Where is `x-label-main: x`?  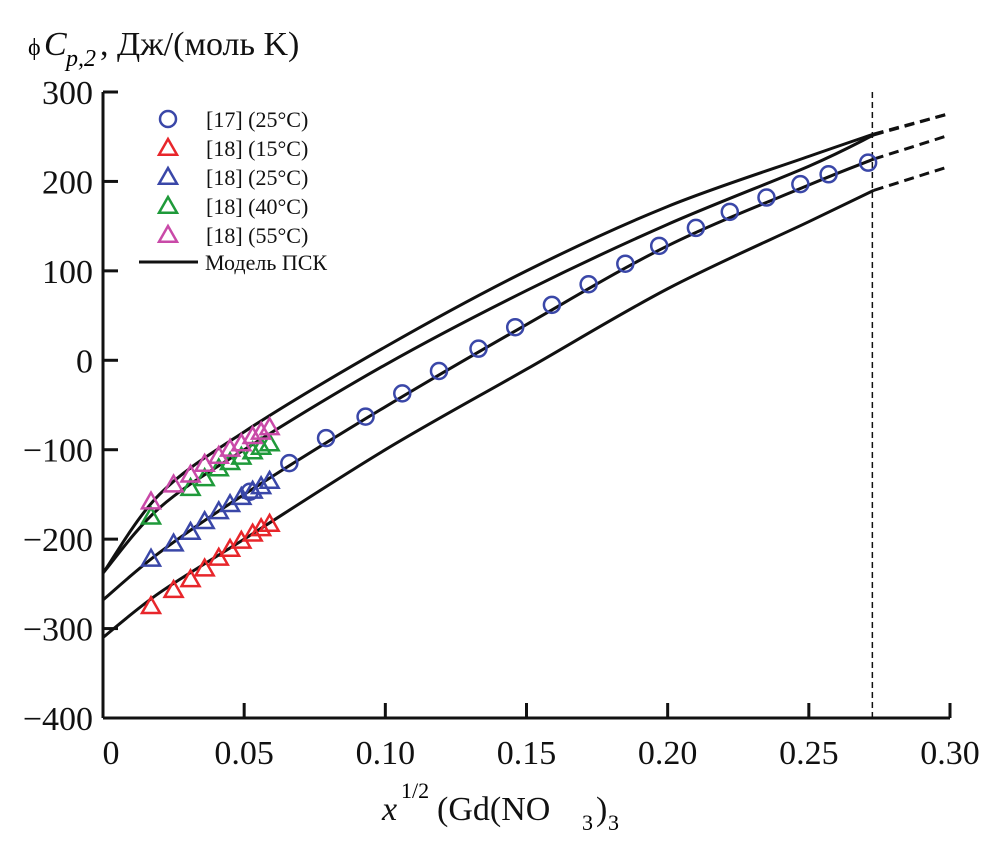
x-label-main: x is located at coordinates (389, 809).